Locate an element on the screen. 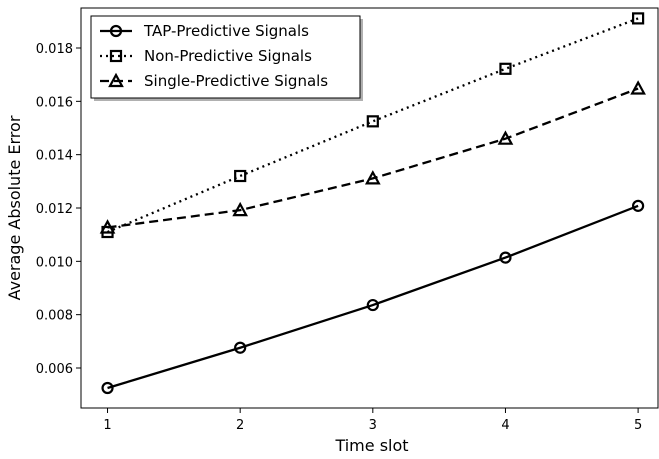  y-axis-label: Average Absolute Error is located at coordinates (14, 207).